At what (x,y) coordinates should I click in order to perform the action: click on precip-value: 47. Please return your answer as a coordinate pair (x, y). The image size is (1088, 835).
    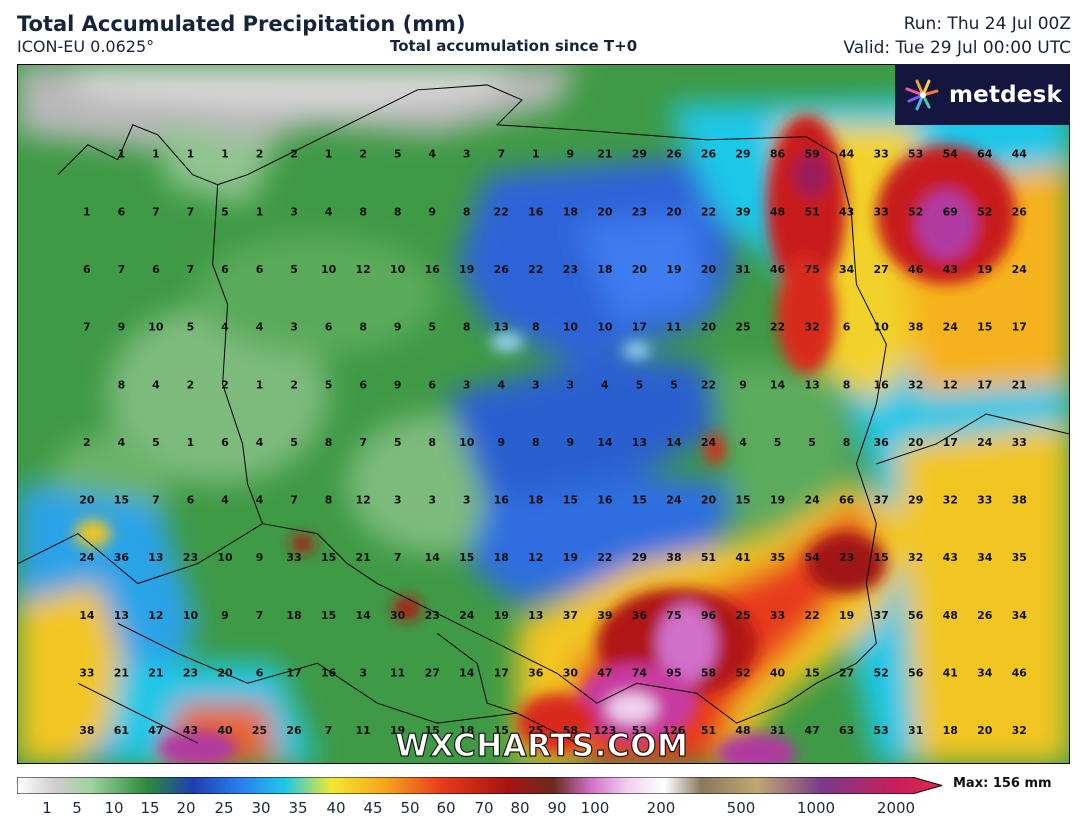
    Looking at the image, I should click on (811, 730).